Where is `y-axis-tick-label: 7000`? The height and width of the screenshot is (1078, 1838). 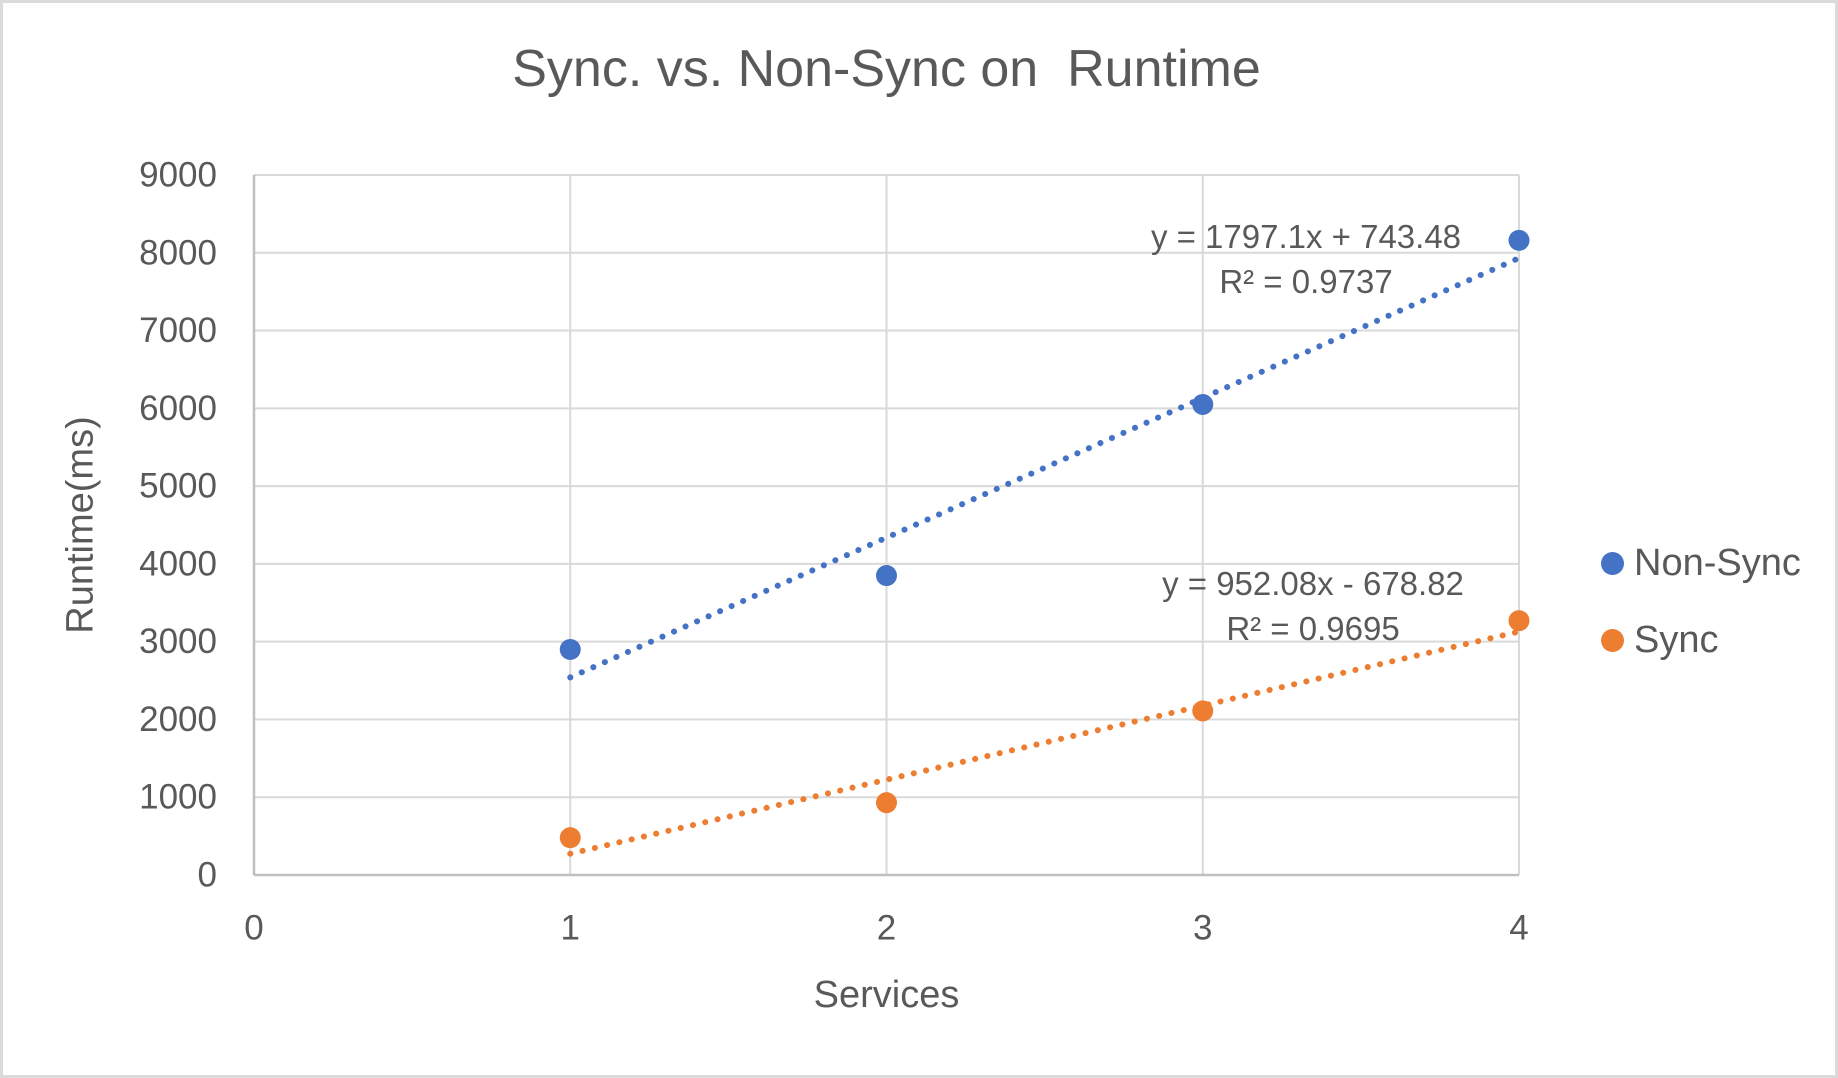
y-axis-tick-label: 7000 is located at coordinates (178, 330).